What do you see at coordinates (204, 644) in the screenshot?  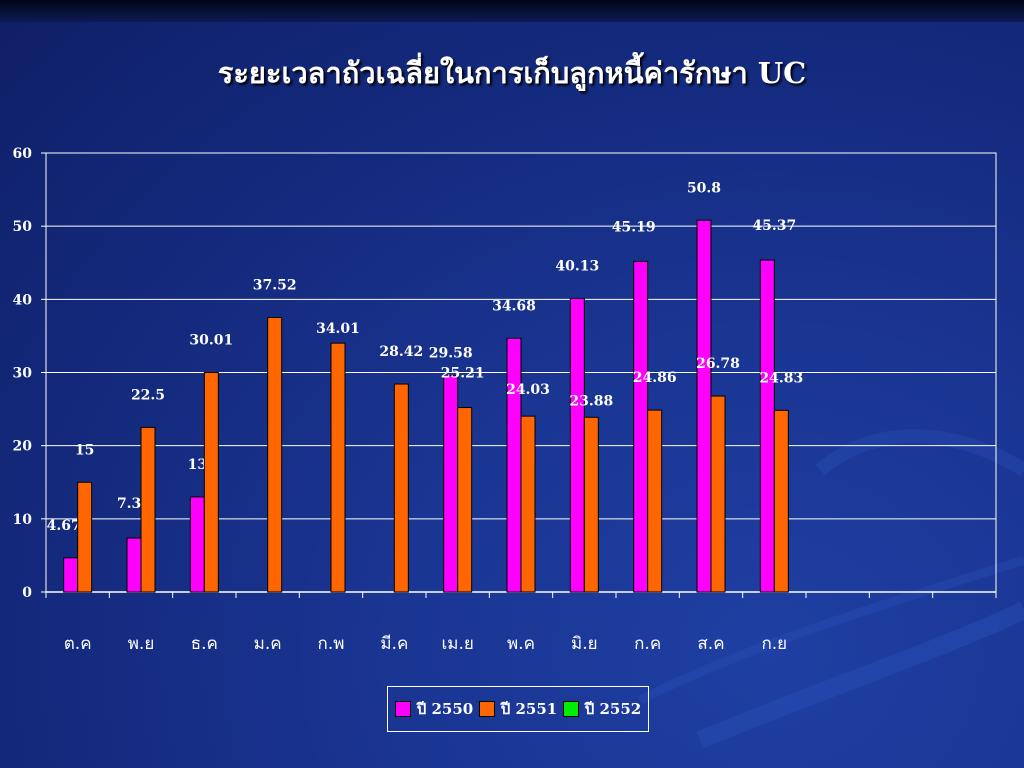 I see `x-tick-label: ธ.ค` at bounding box center [204, 644].